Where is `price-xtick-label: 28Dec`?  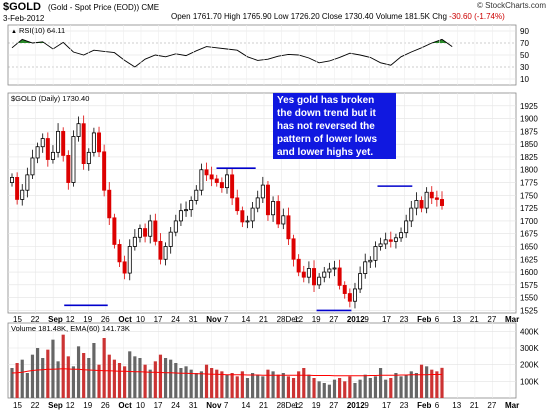 price-xtick-label: 28Dec is located at coordinates (288, 319).